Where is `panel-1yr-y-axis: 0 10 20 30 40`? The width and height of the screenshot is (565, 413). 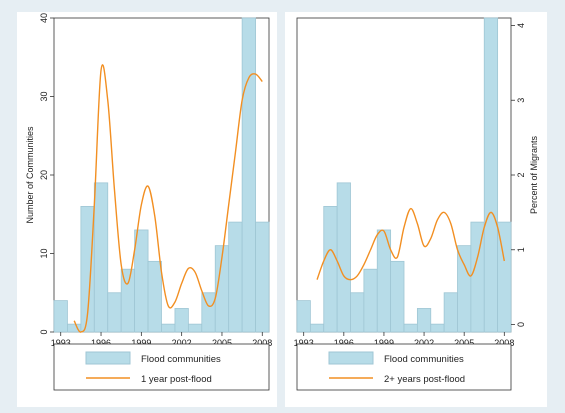 panel-1yr-y-axis: 0 10 20 30 40 is located at coordinates (46, 174).